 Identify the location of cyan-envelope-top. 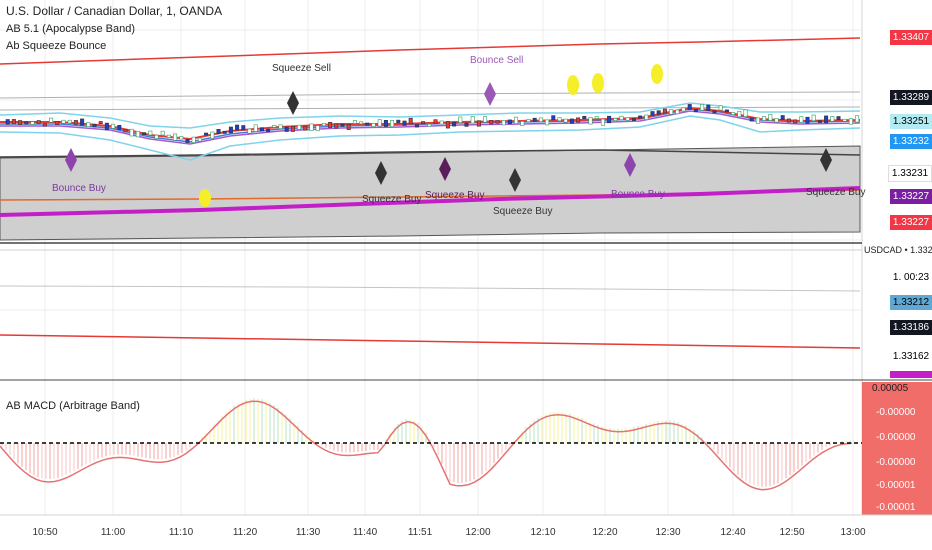
(430, 115).